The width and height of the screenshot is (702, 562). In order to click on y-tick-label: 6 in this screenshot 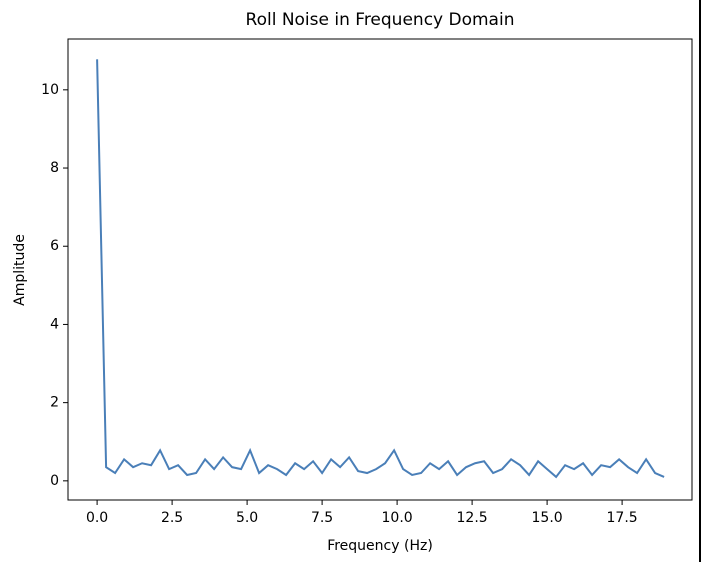, I will do `click(54, 246)`.